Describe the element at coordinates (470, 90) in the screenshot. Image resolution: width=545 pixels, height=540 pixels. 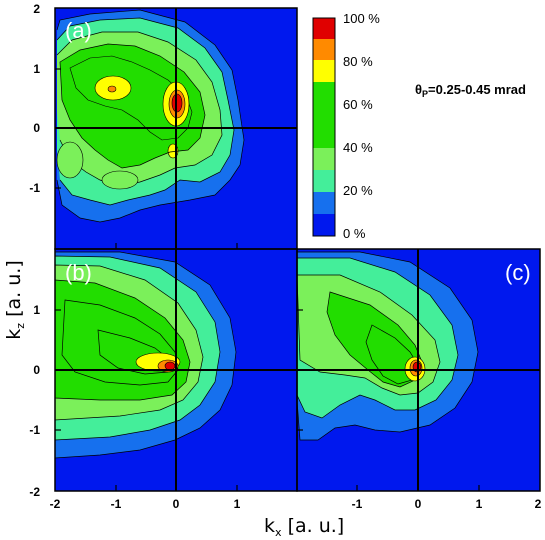
I see `theta-annotation: θP=0.25-0.45 mrad` at that location.